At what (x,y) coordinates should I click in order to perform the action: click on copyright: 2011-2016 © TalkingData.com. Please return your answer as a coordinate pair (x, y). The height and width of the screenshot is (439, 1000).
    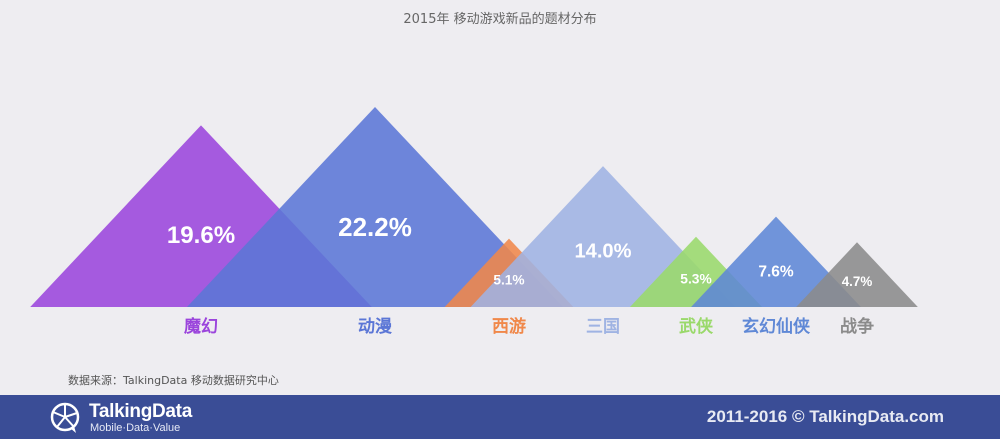
    Looking at the image, I should click on (825, 416).